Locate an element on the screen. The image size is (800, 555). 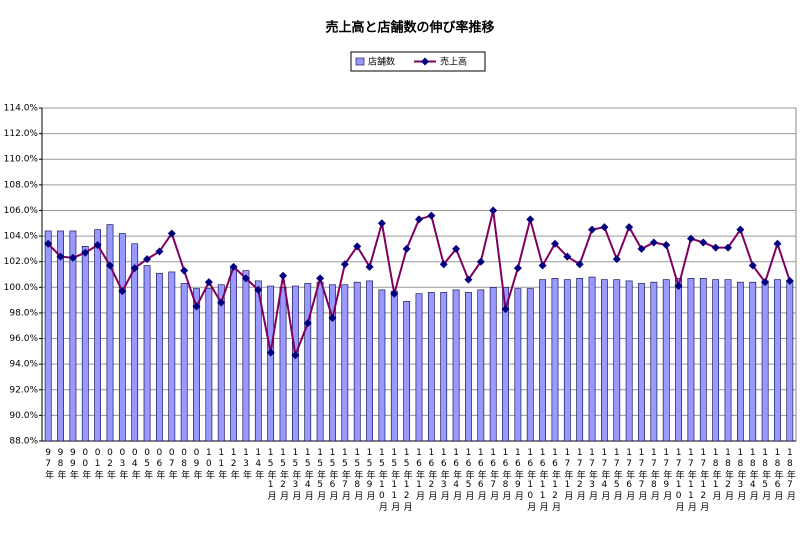
x-tick-label: 15年9月 is located at coordinates (370, 474).